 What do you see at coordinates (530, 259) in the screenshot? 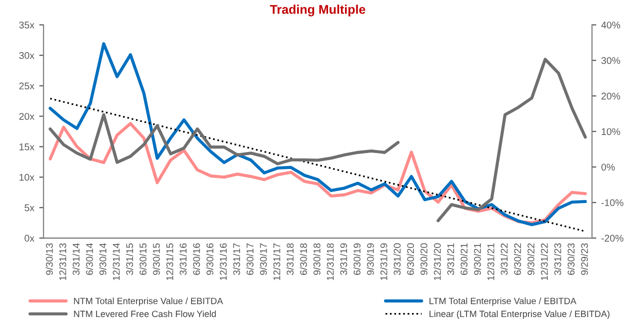
I see `x-tick-label: 9/30/22` at bounding box center [530, 259].